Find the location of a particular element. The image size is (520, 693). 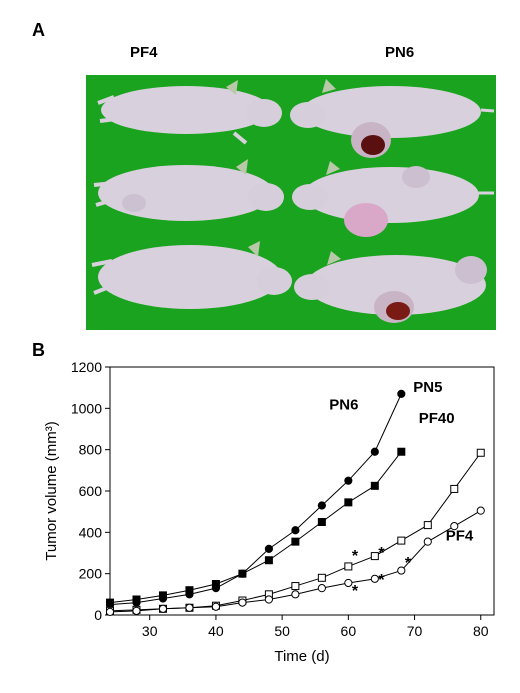

series-label-pn6: PN6 is located at coordinates (343, 405).